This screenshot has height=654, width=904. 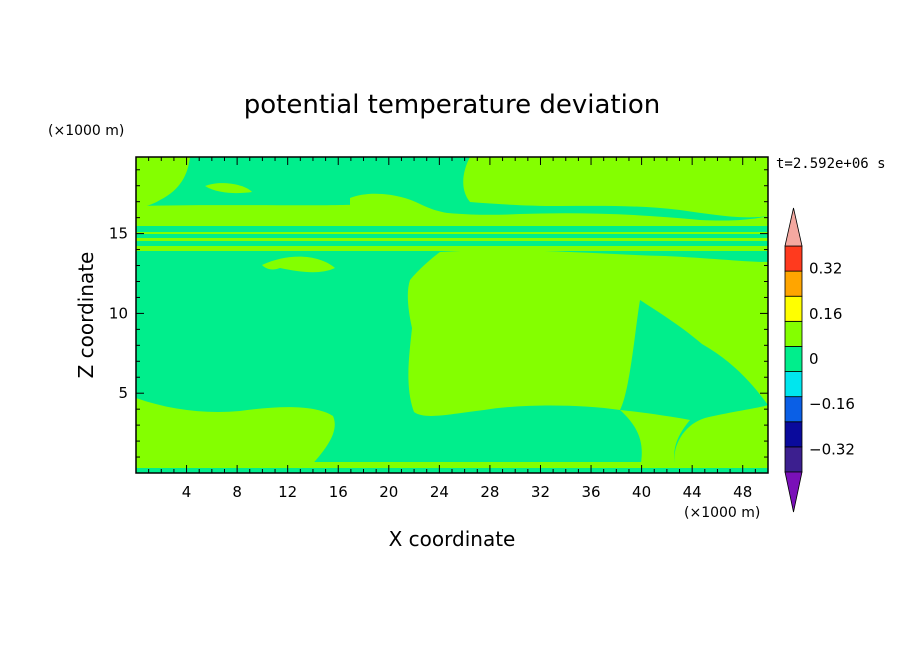 What do you see at coordinates (235, 432) in the screenshot?
I see `positive-region-lower-left` at bounding box center [235, 432].